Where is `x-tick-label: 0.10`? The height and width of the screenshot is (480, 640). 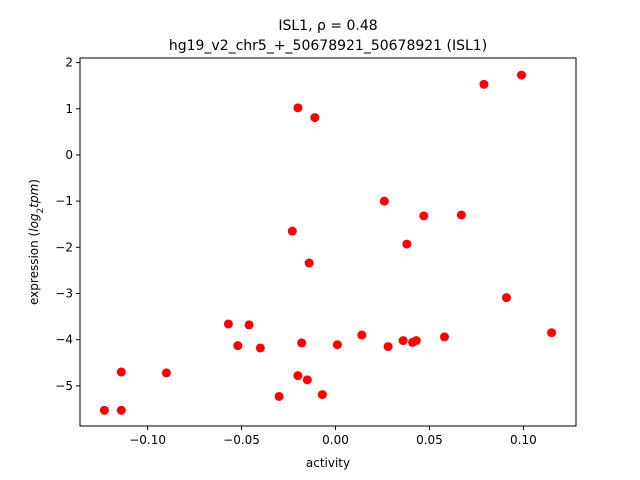 x-tick-label: 0.10 is located at coordinates (523, 440).